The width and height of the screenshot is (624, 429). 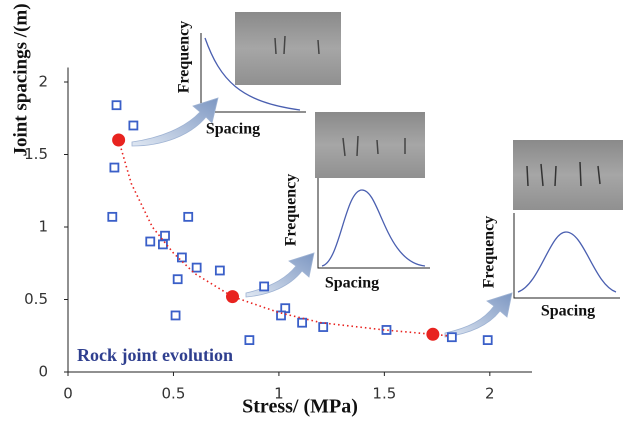 I want to click on y-axis-label: Joint spacings /(m), so click(x=20, y=79).